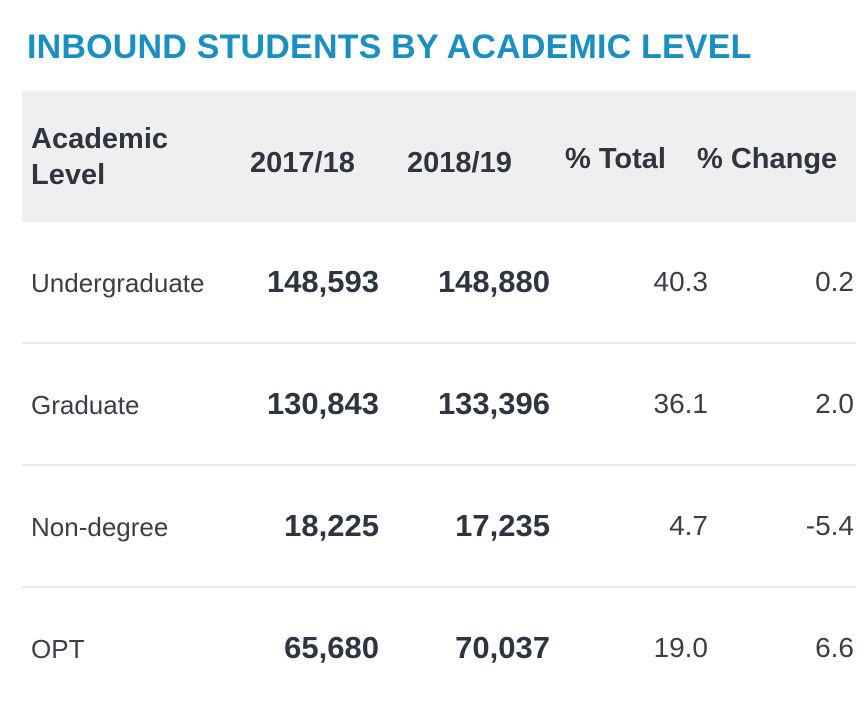  I want to click on header-2017-18: 2017/18, so click(302, 163).